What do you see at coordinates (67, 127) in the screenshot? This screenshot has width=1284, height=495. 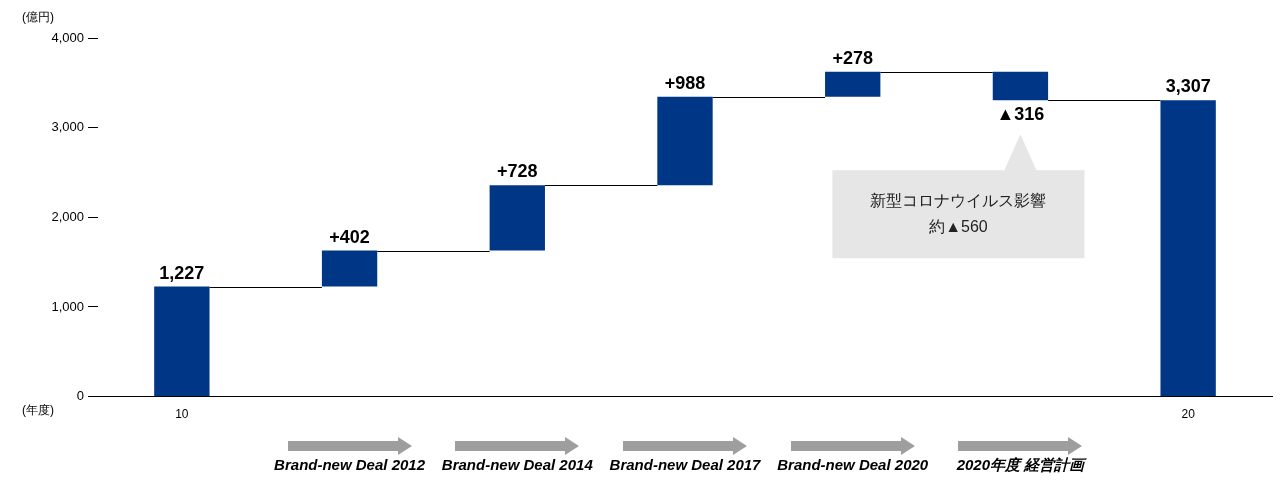 I see `y-tick-label: 3,000` at bounding box center [67, 127].